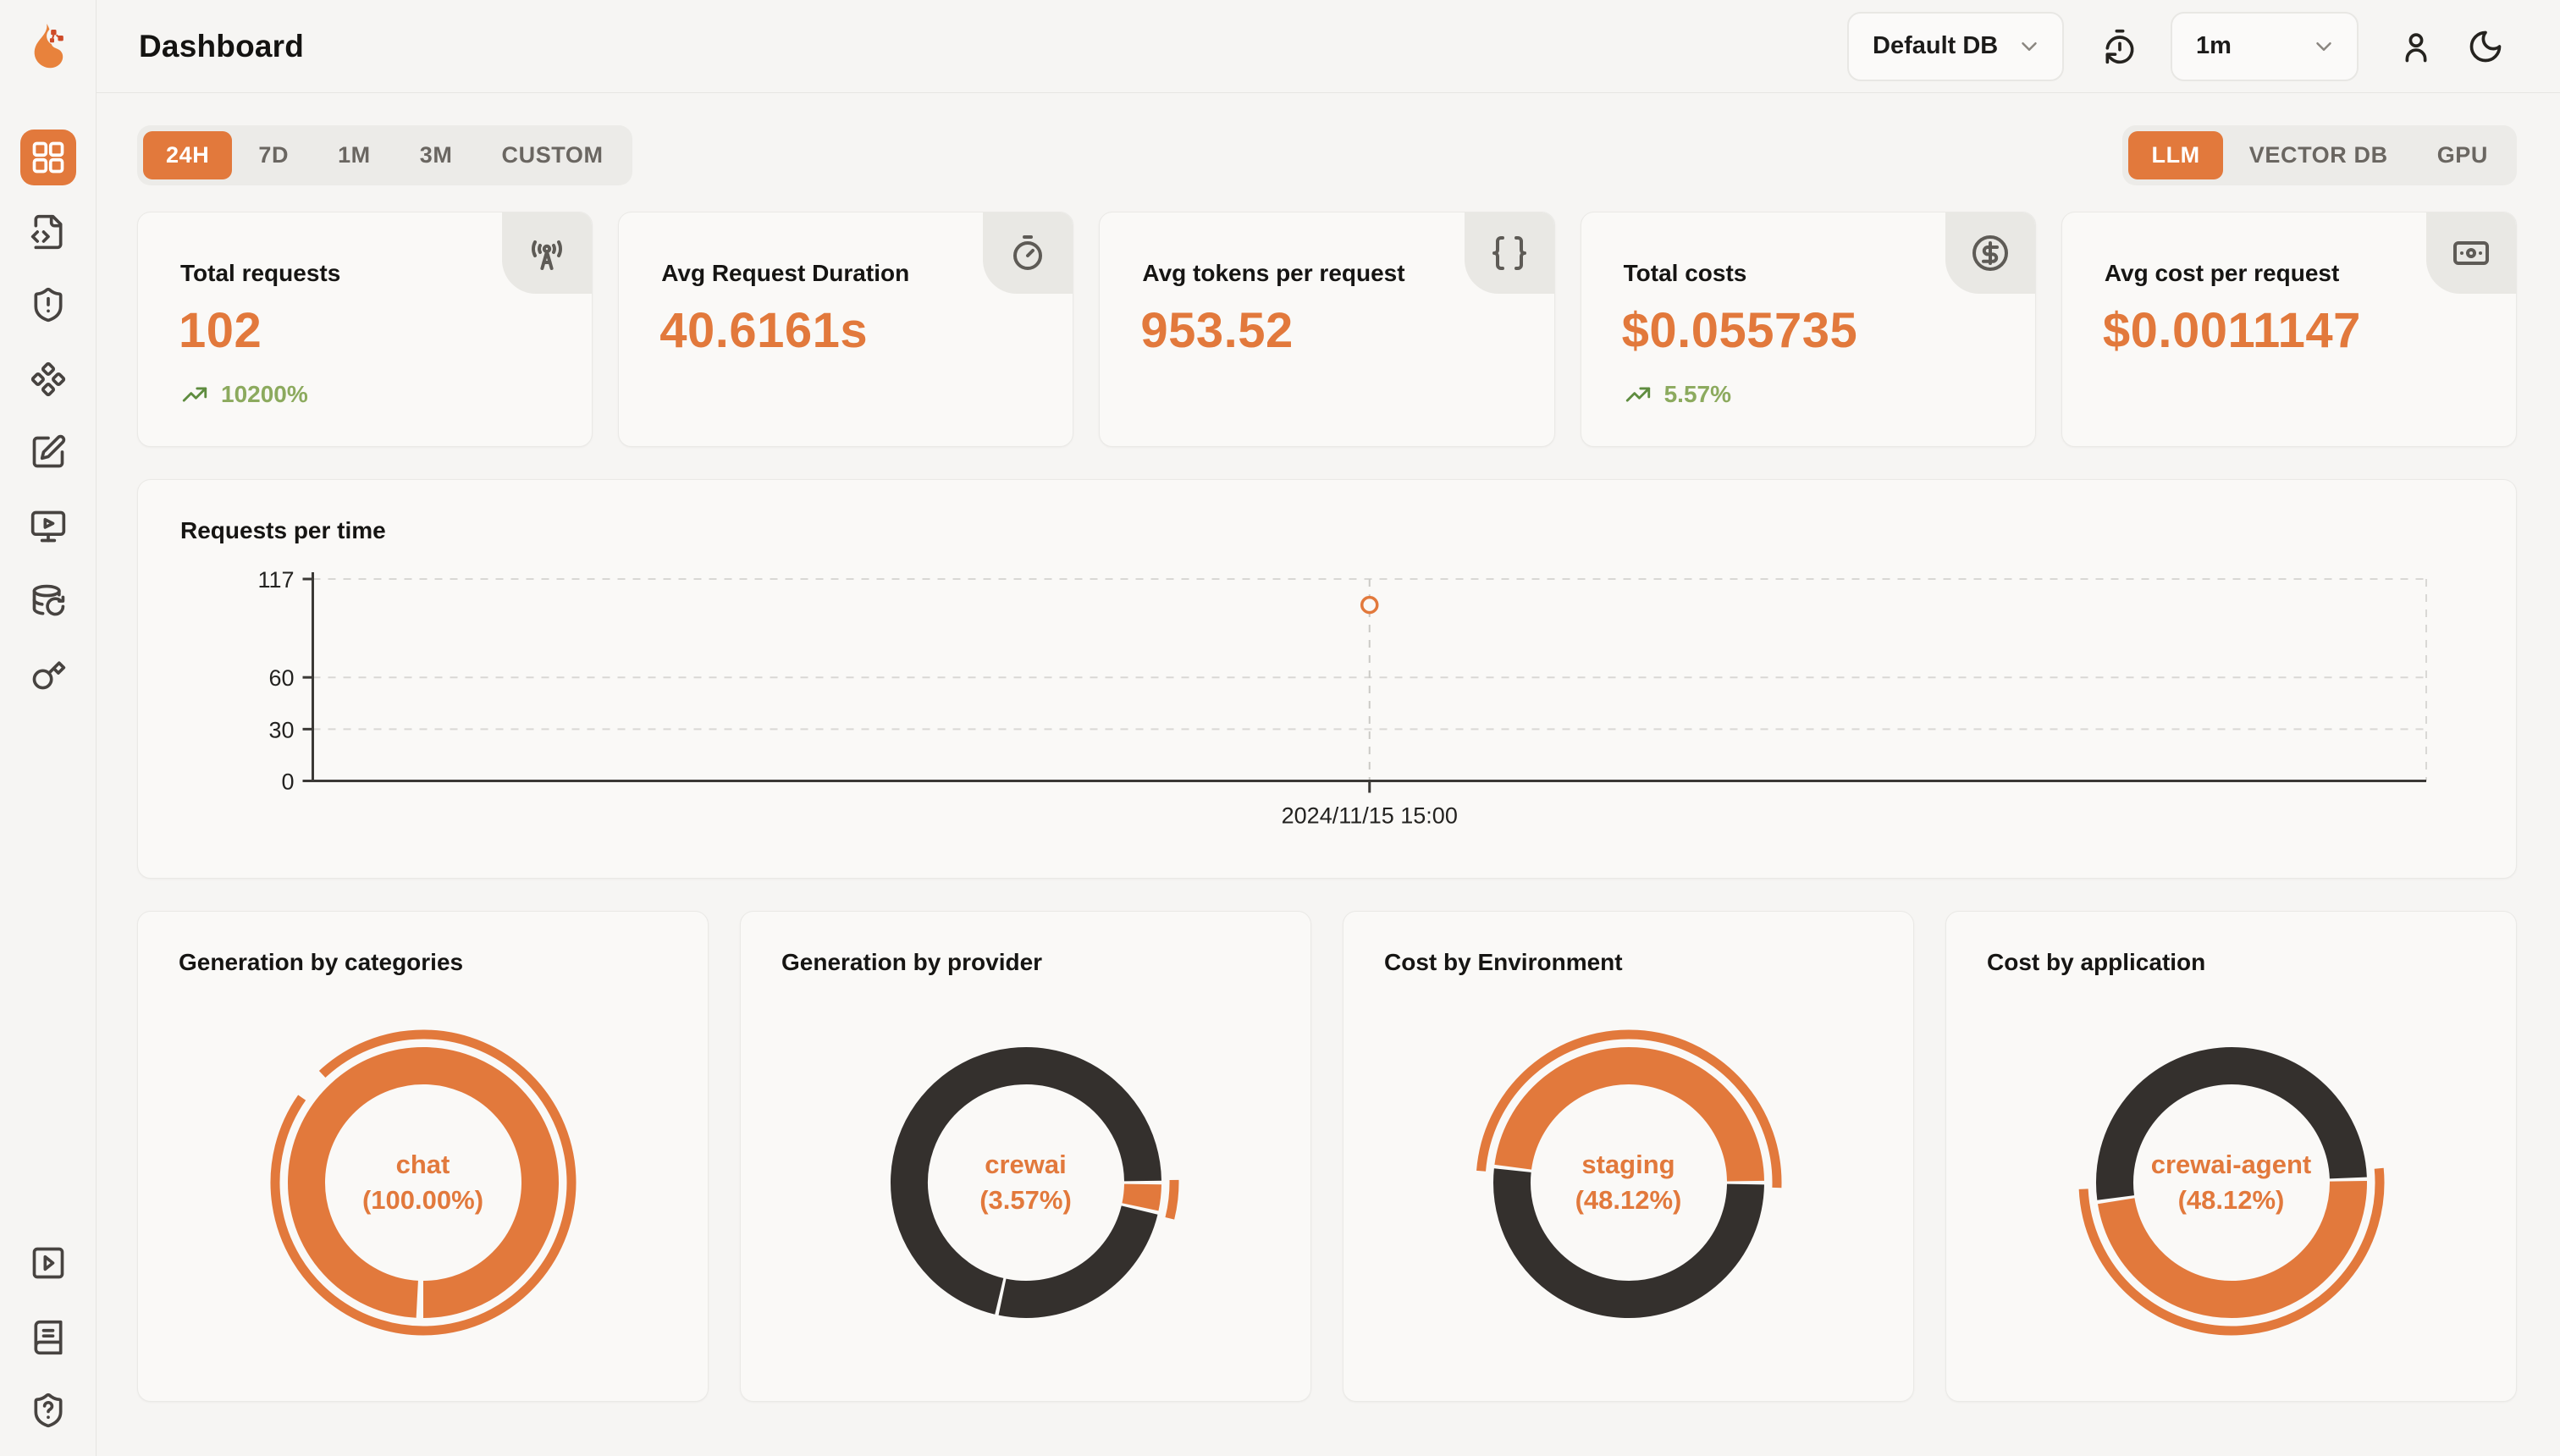 This screenshot has width=2560, height=1456. I want to click on cost-by-environment-card: Cost by Environment staging (48.12%), so click(1628, 1157).